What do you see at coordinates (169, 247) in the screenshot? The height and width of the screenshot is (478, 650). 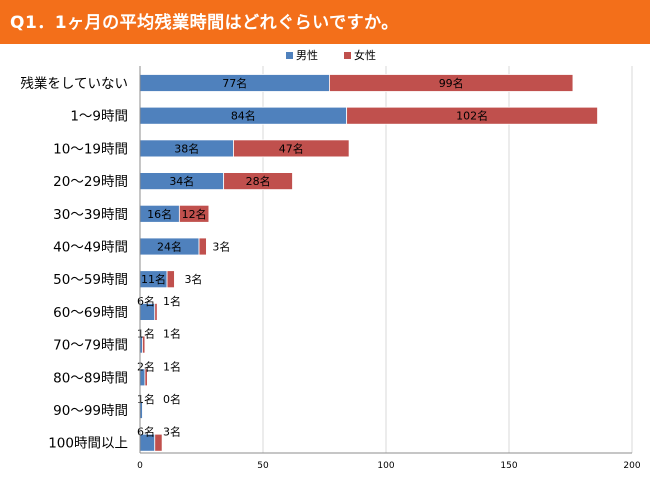 I see `bar-label-male: 24名` at bounding box center [169, 247].